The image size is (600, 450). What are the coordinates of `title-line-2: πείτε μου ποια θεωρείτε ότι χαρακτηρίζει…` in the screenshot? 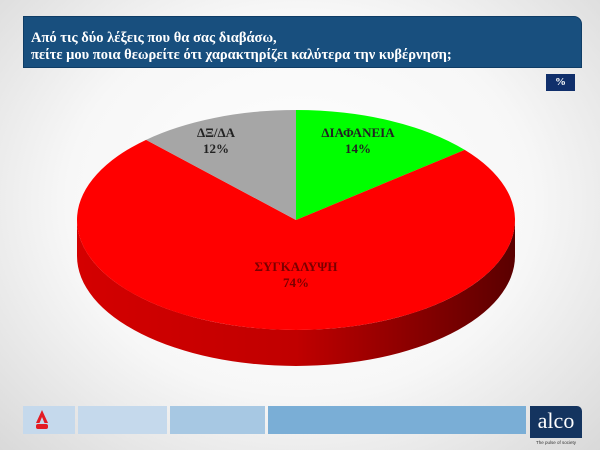 It's located at (241, 55).